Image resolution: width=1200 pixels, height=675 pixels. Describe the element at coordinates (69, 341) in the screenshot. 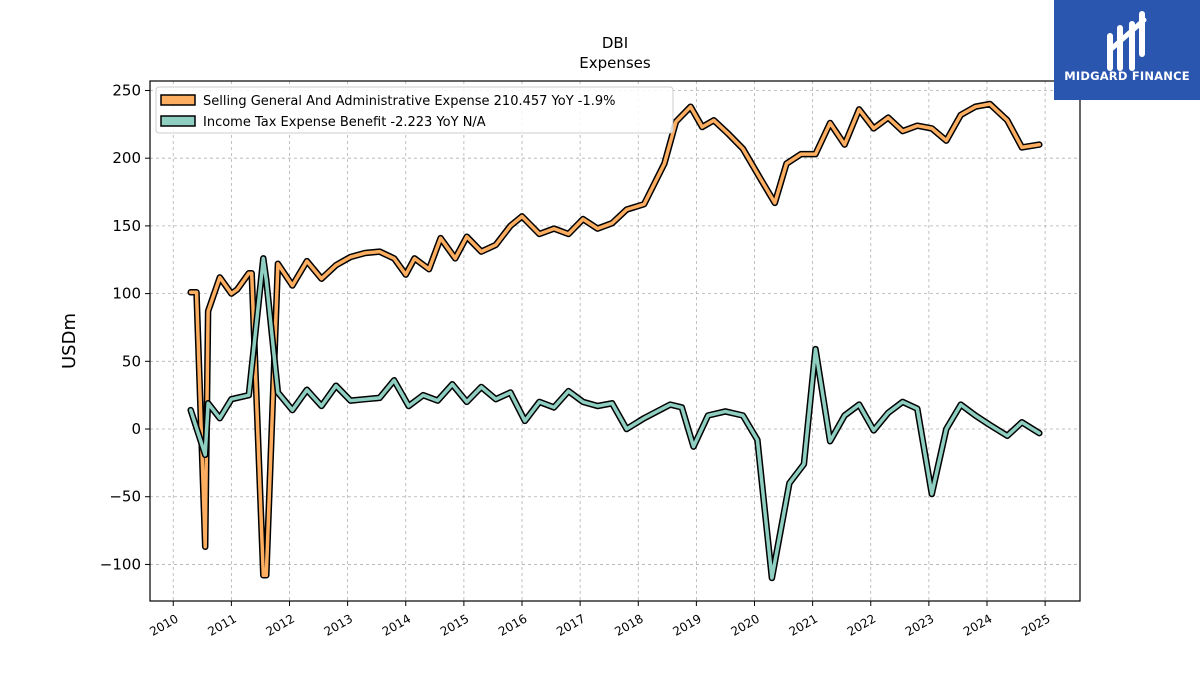

I see `y-axis-label: USDm` at that location.